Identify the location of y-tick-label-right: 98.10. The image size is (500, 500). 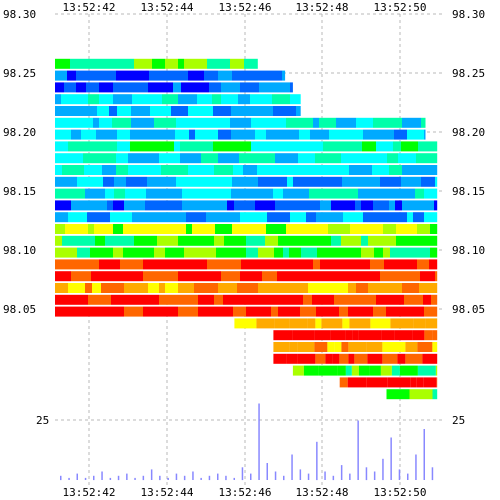
(468, 250).